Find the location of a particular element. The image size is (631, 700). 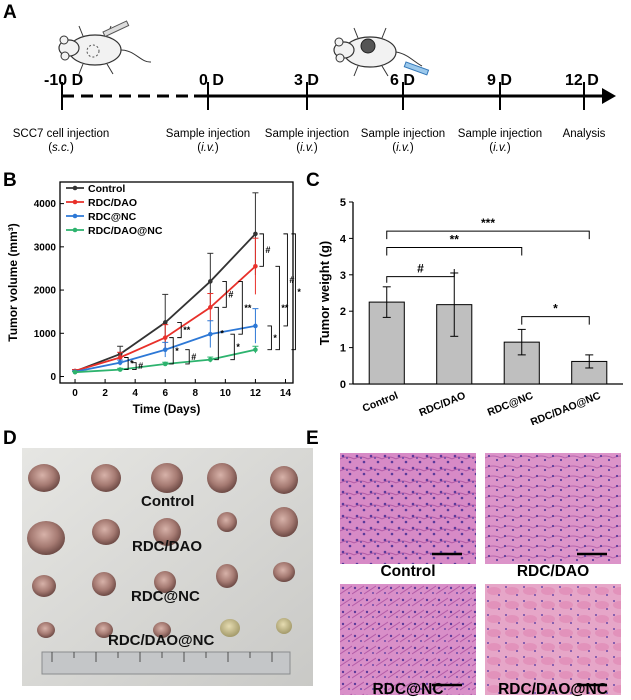

photo-label-control: Control is located at coordinates (168, 501).